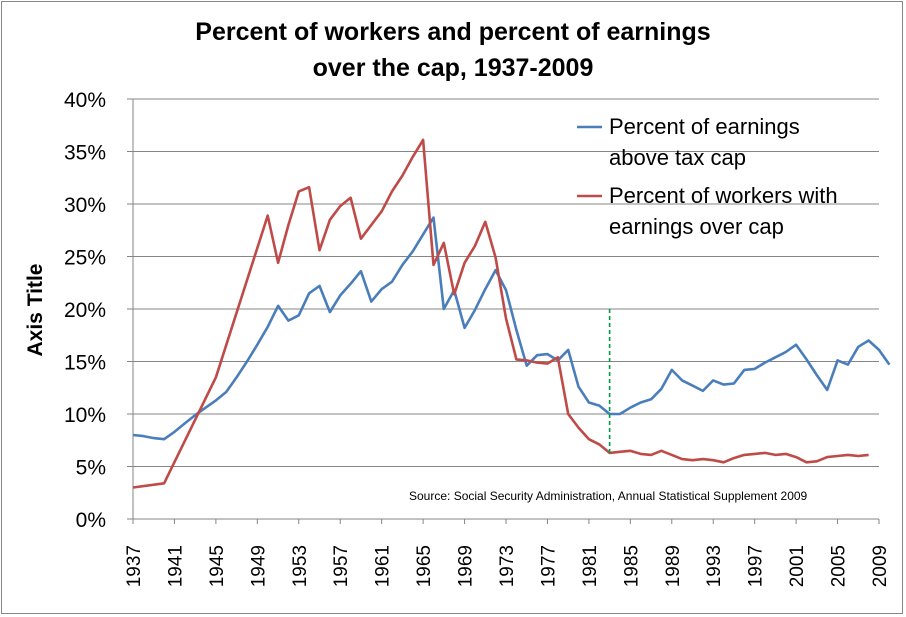 Image resolution: width=906 pixels, height=617 pixels. Describe the element at coordinates (85, 415) in the screenshot. I see `y-tick-label: 10%` at that location.